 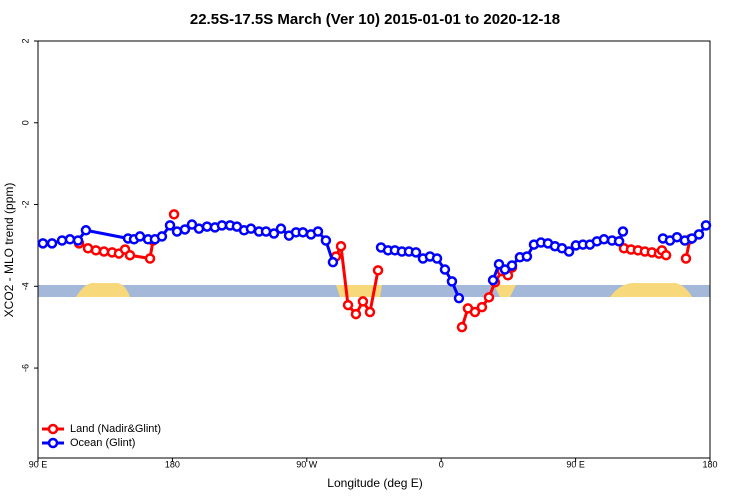 I want to click on x-tick-label: 90 W, so click(x=307, y=464).